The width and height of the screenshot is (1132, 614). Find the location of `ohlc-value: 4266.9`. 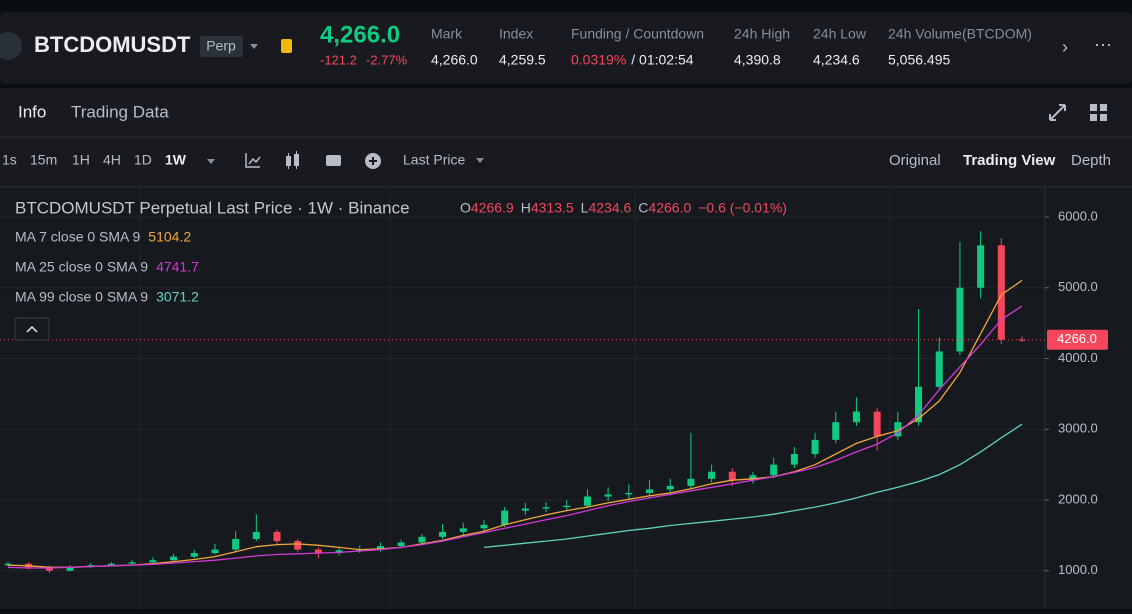

ohlc-value: 4266.9 is located at coordinates (492, 208).